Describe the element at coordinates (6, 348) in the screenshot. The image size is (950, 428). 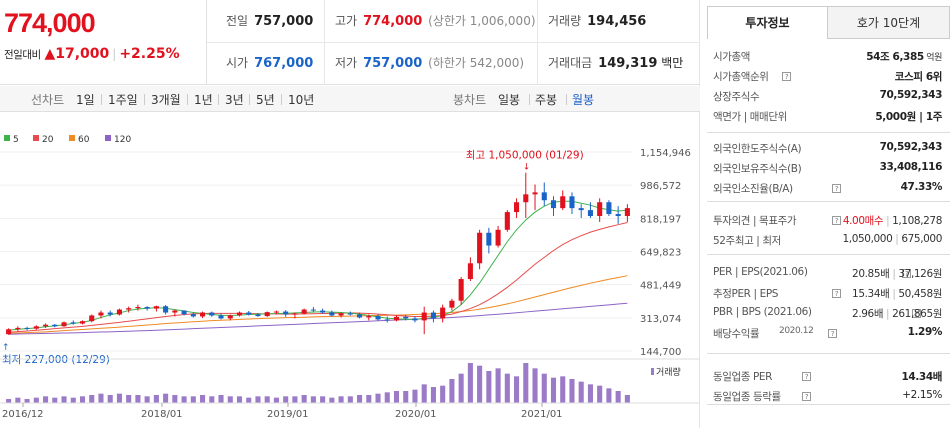
I see `up-arrow-icon: ↑` at that location.